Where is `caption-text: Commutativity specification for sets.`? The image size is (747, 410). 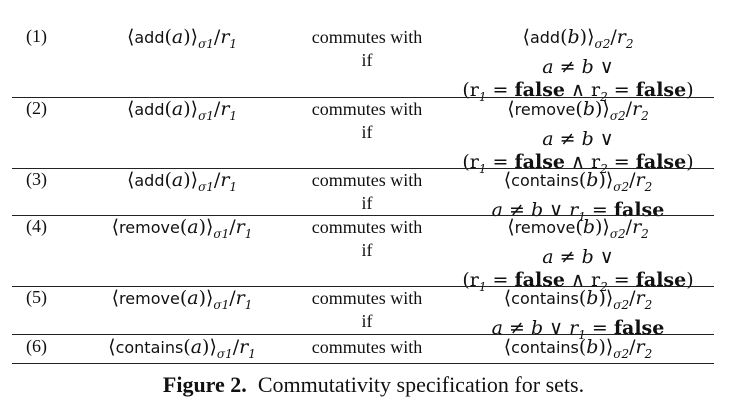
caption-text: Commutativity specification for sets. is located at coordinates (421, 384).